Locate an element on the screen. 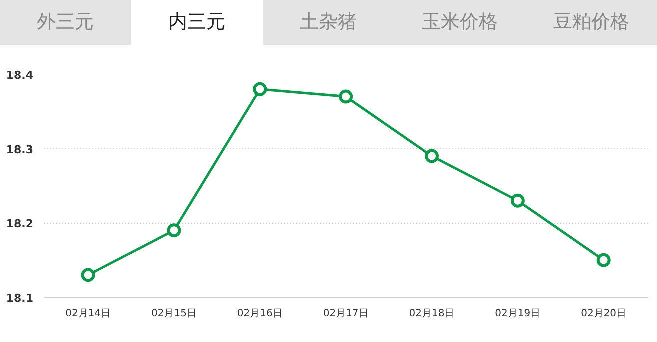 The image size is (657, 342). x-tick-label: 02月18日 is located at coordinates (432, 314).